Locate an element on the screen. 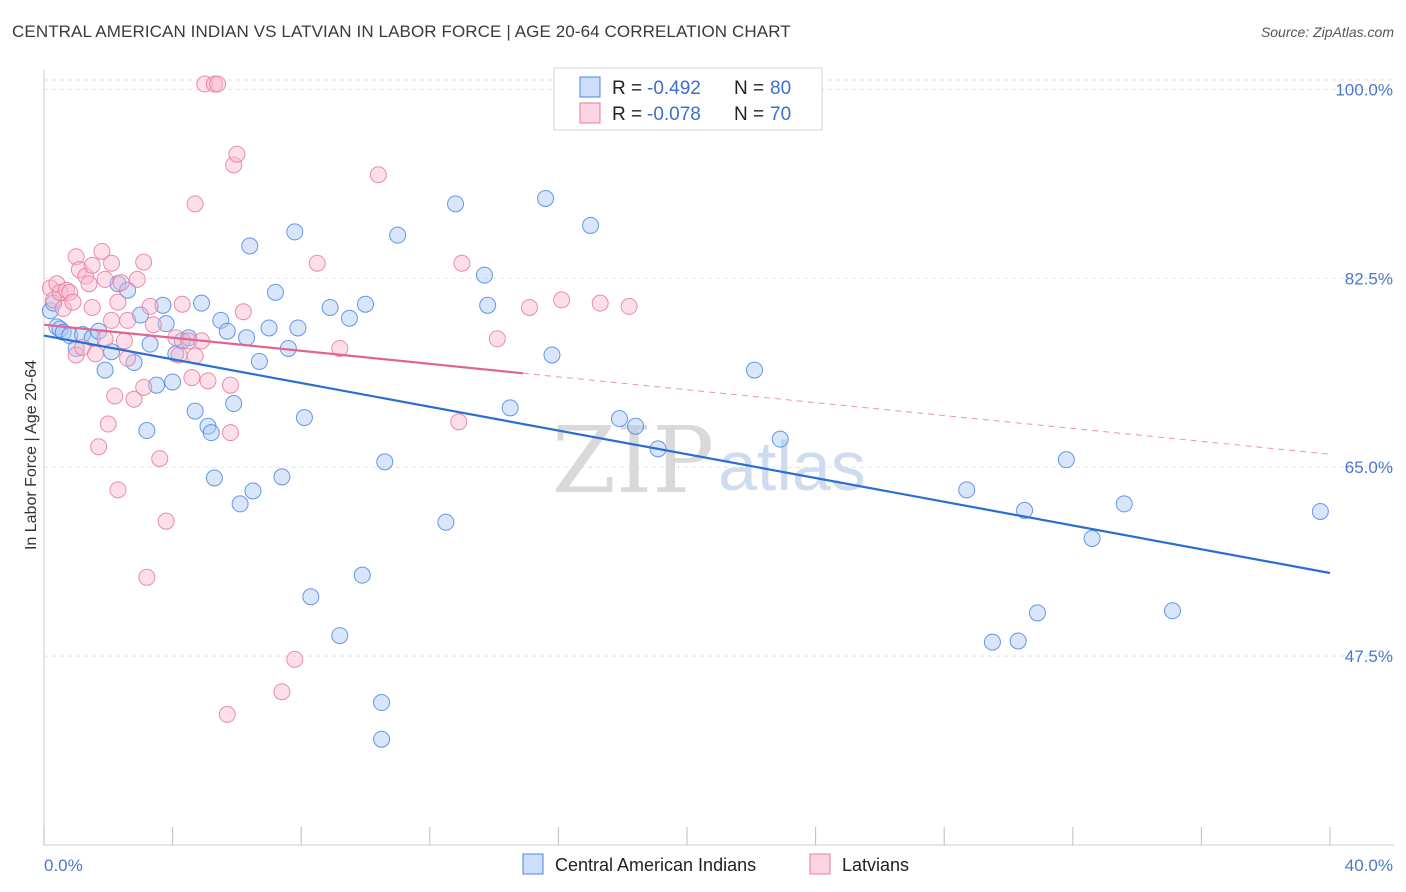 The image size is (1406, 892). x-tick-label-1: 40.0% is located at coordinates (1369, 865).